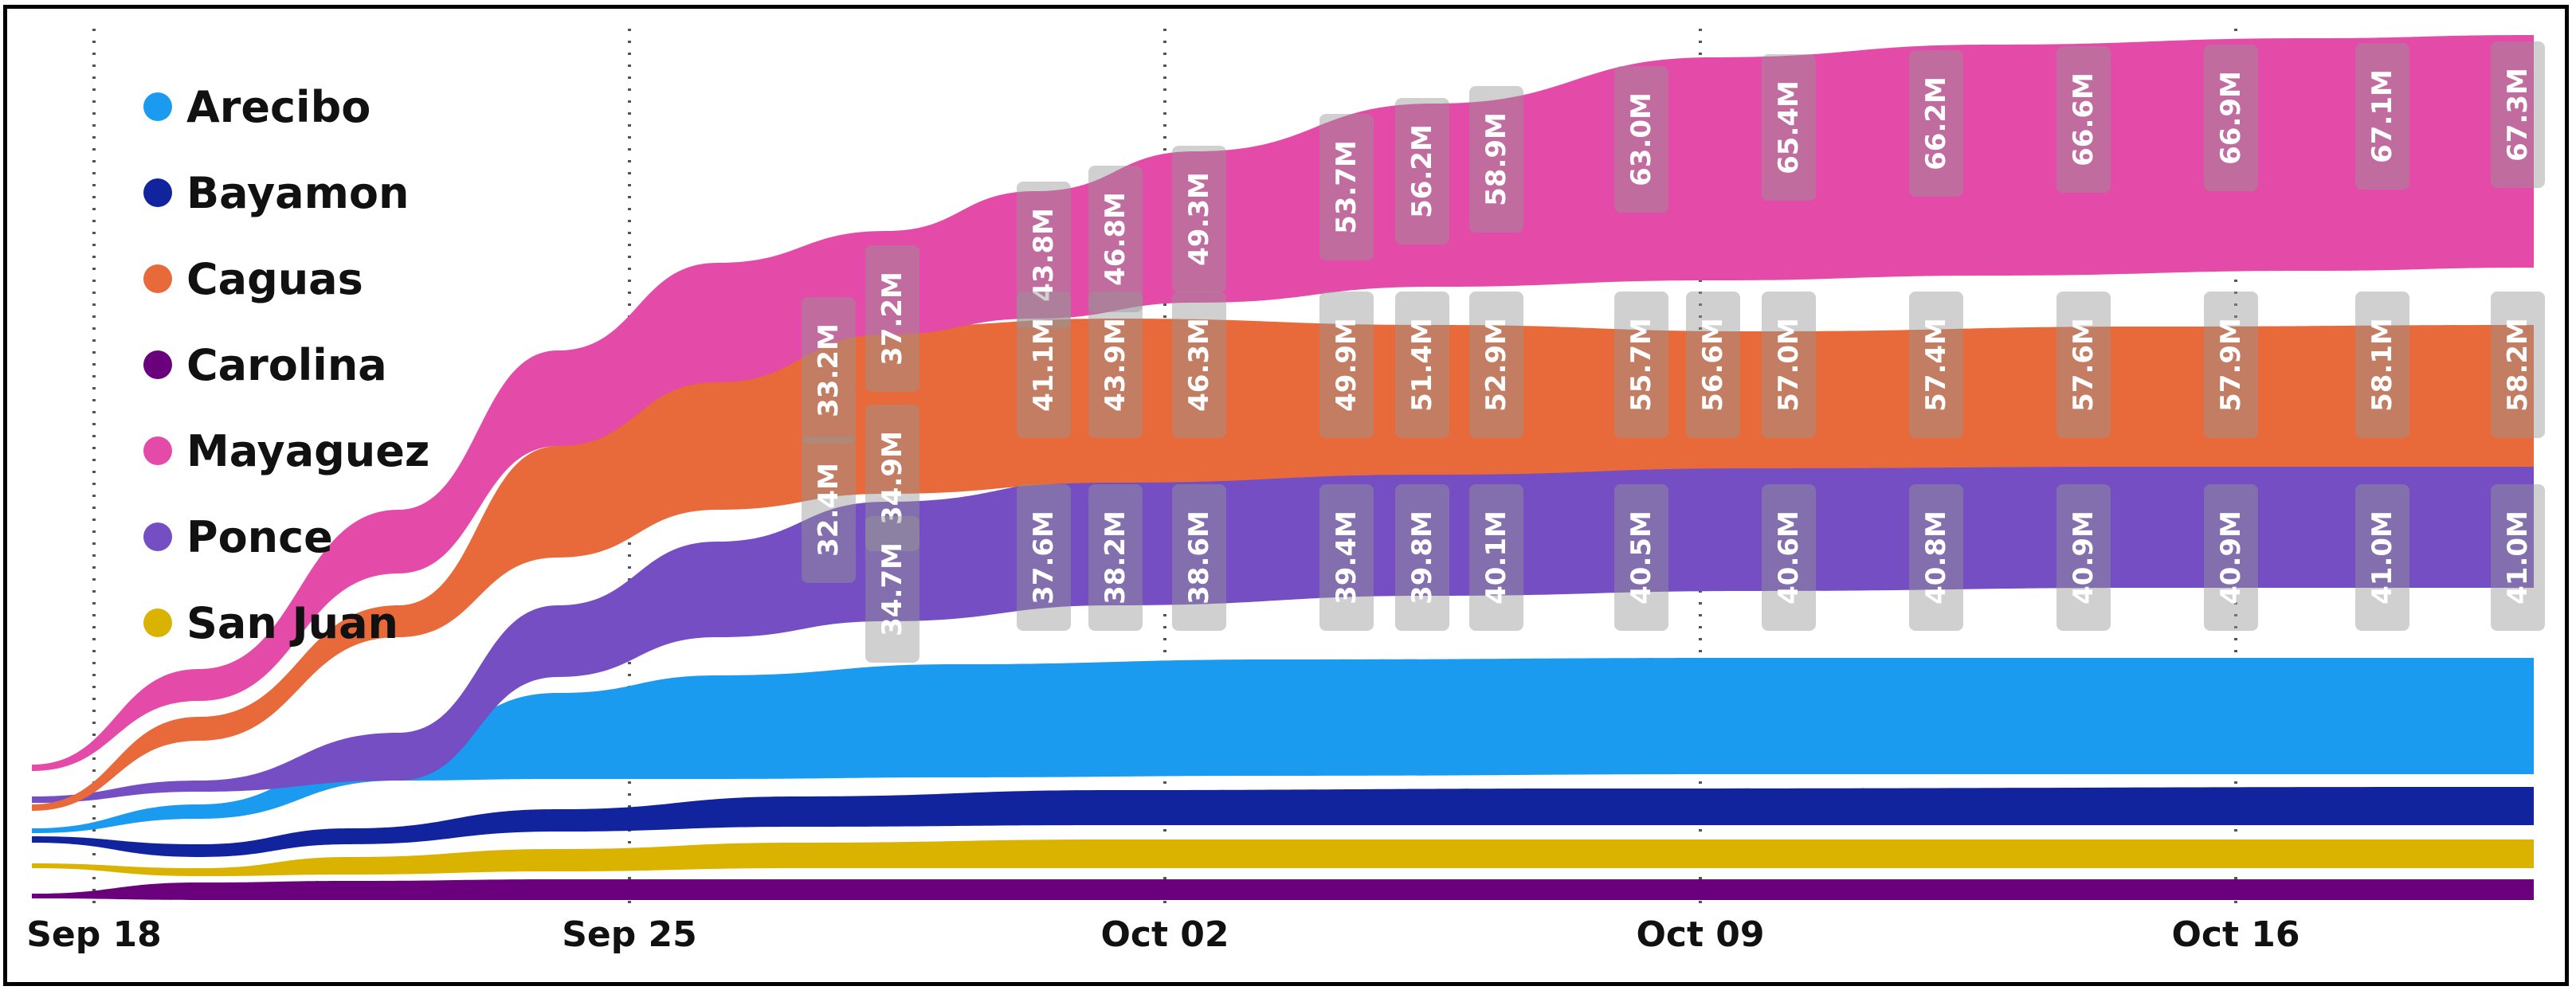  I want to click on legend-marker-carolina, so click(157, 364).